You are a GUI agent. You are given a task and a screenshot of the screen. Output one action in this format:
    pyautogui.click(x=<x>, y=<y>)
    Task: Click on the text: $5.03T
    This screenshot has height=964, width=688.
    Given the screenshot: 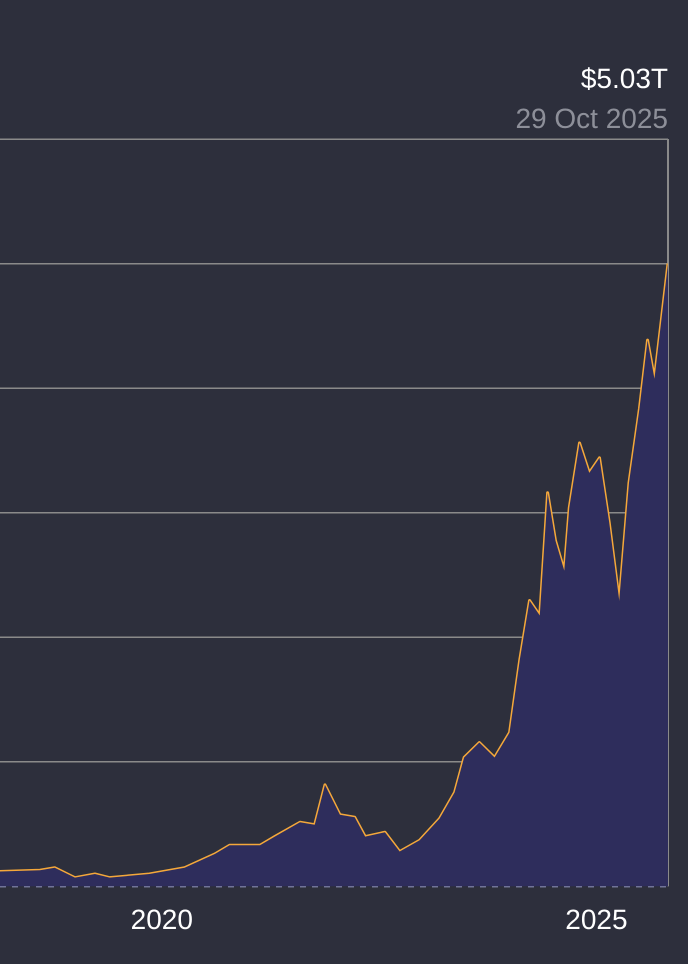 What is the action you would take?
    pyautogui.click(x=624, y=78)
    